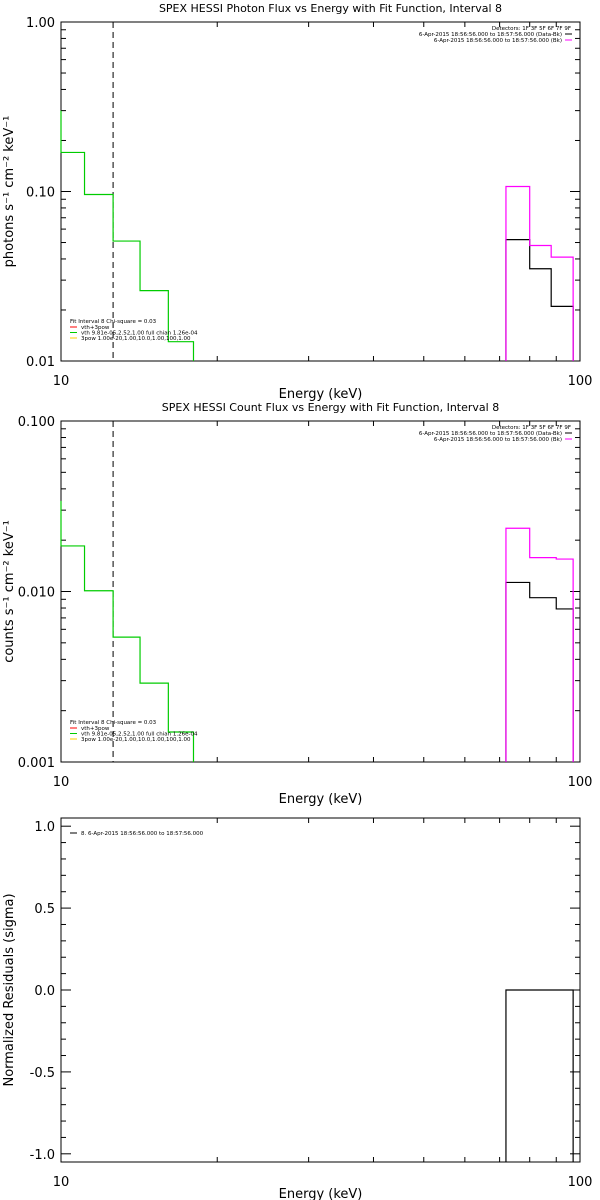  What do you see at coordinates (36, 763) in the screenshot?
I see `count-y-tick-label: 0.001` at bounding box center [36, 763].